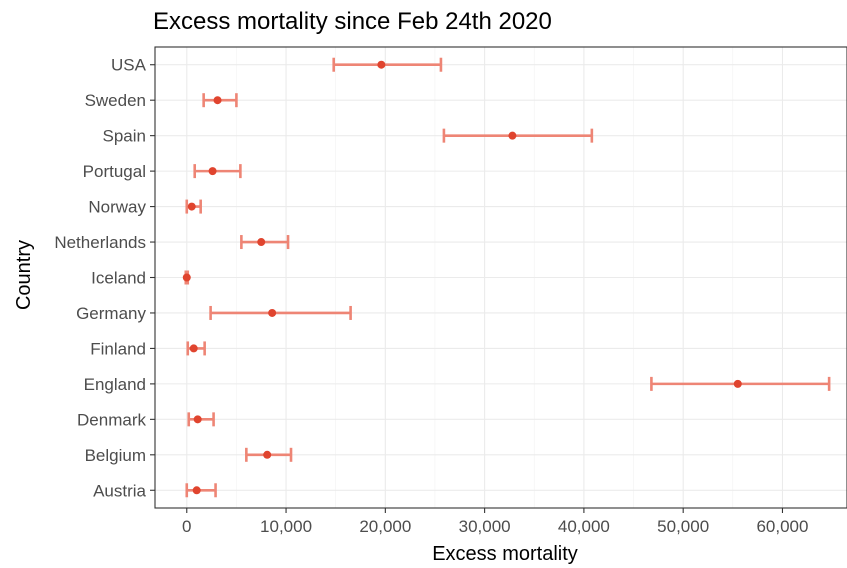  What do you see at coordinates (485, 526) in the screenshot?
I see `x-tick-label: 30,000` at bounding box center [485, 526].